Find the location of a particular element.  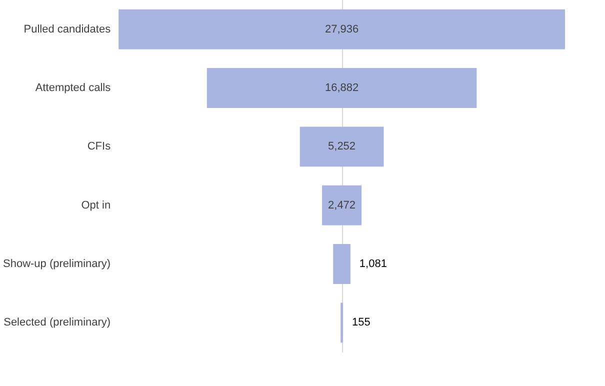

data-label: 5,252 is located at coordinates (342, 146).